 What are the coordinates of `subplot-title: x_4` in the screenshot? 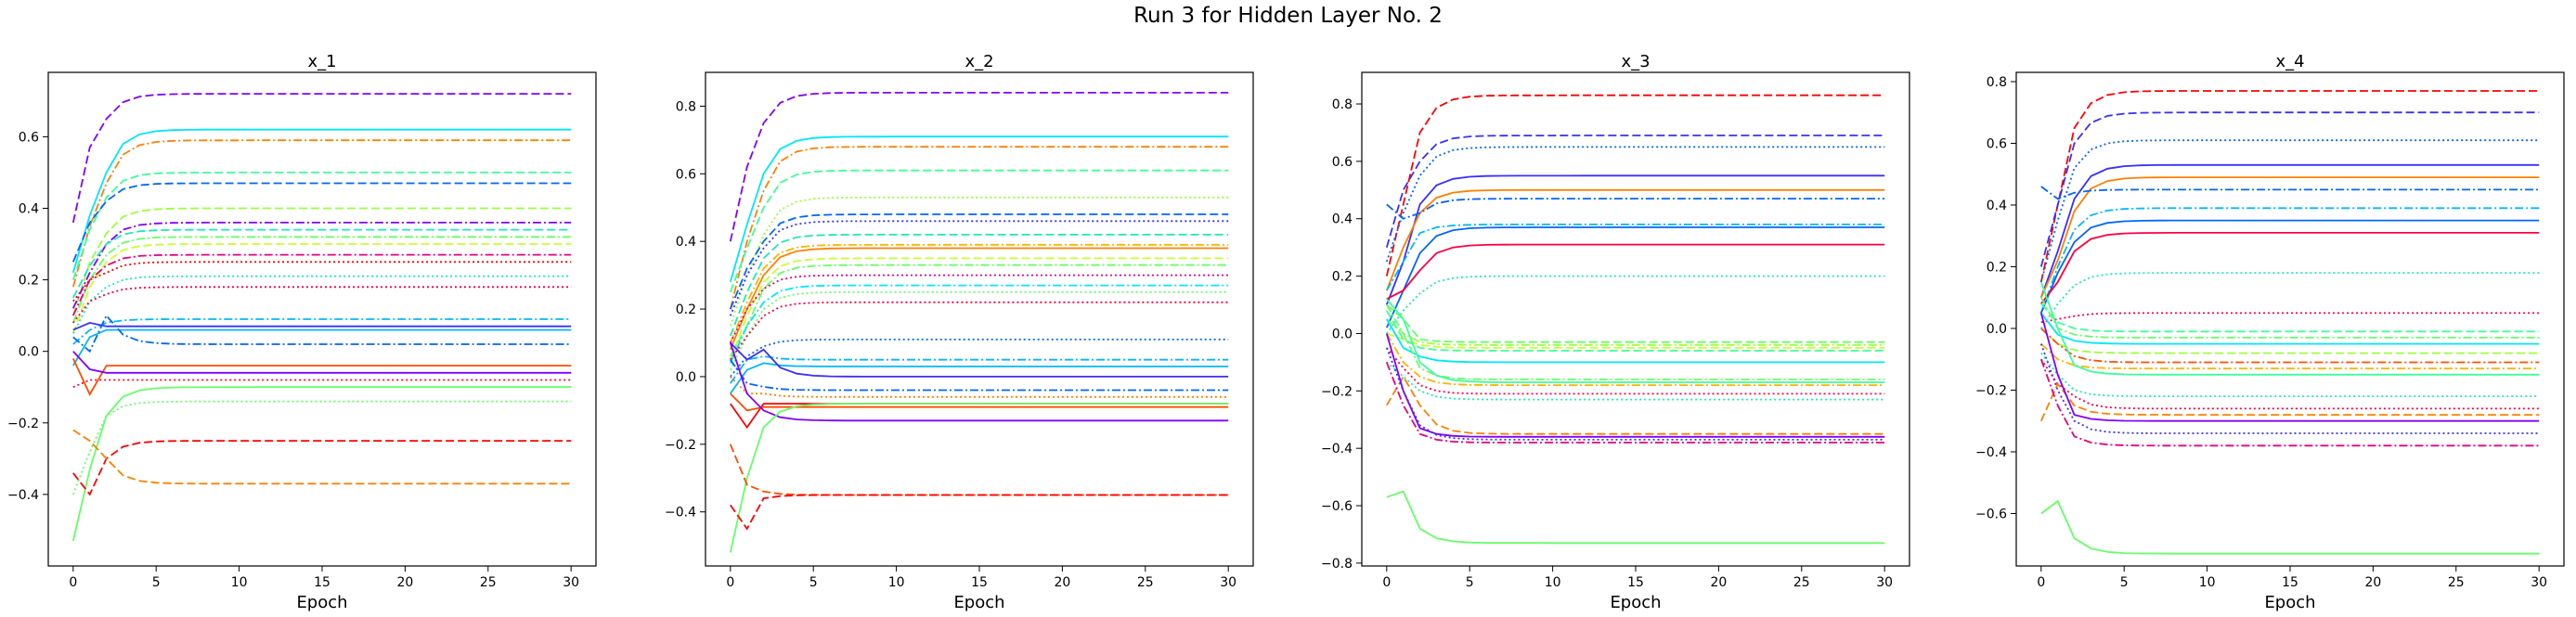 It's located at (2289, 62).